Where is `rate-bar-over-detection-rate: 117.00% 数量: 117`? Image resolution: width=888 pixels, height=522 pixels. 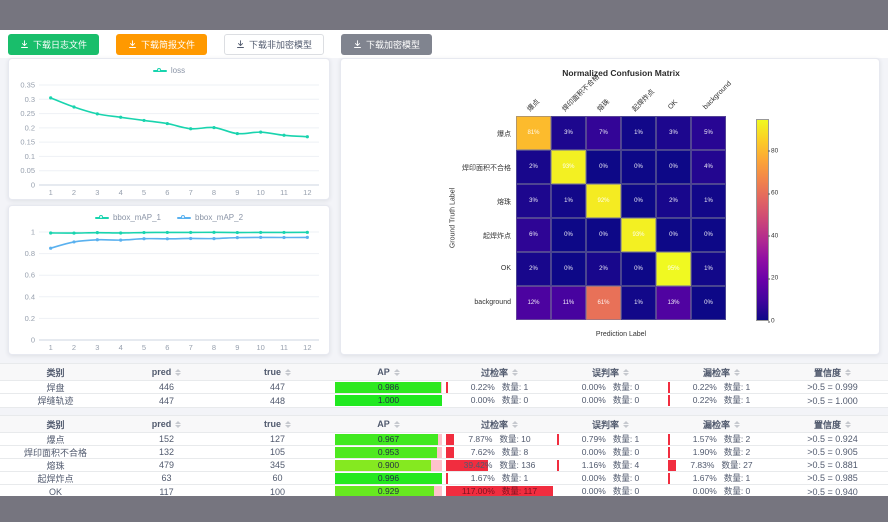 rate-bar-over-detection-rate: 117.00% 数量: 117 is located at coordinates (499, 491).